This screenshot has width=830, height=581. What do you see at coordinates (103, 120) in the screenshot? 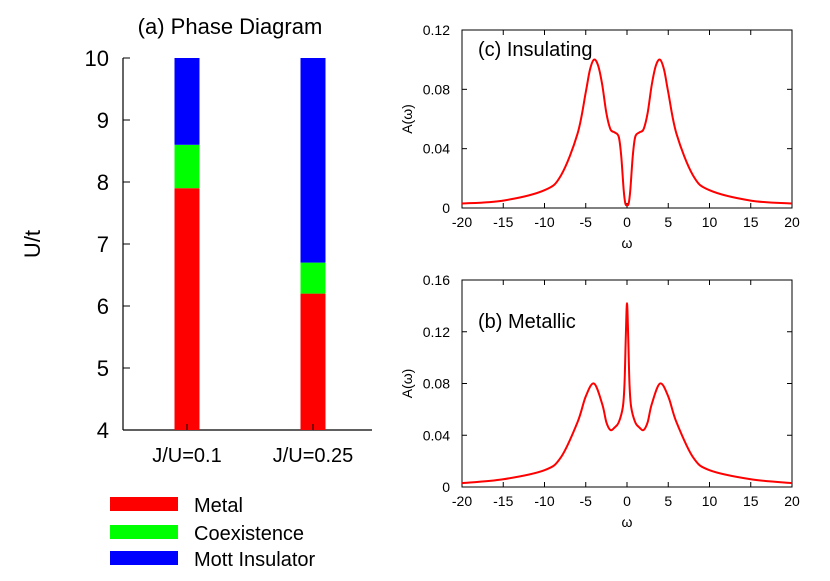
I see `phase-ytick-label: 9` at bounding box center [103, 120].